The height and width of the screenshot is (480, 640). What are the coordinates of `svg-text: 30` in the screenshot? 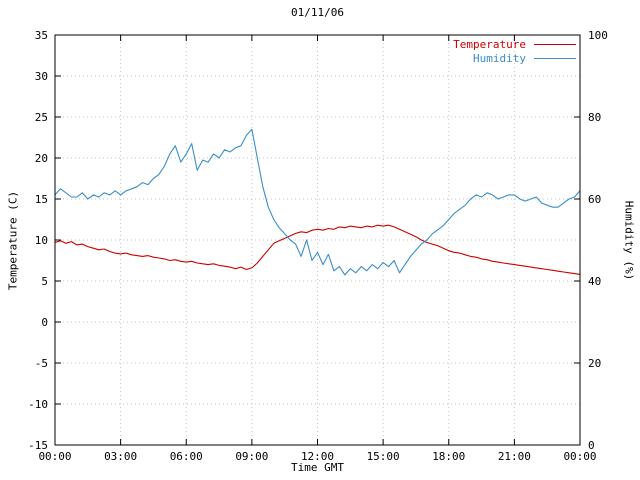 It's located at (41, 76).